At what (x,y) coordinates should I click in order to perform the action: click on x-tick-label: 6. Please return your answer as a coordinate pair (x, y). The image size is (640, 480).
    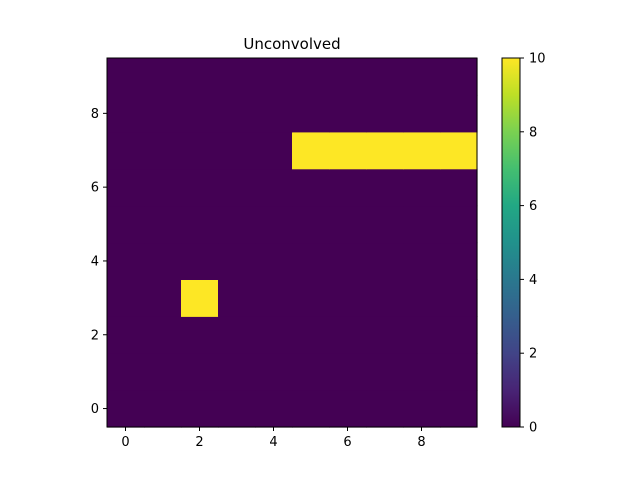
    Looking at the image, I should click on (347, 442).